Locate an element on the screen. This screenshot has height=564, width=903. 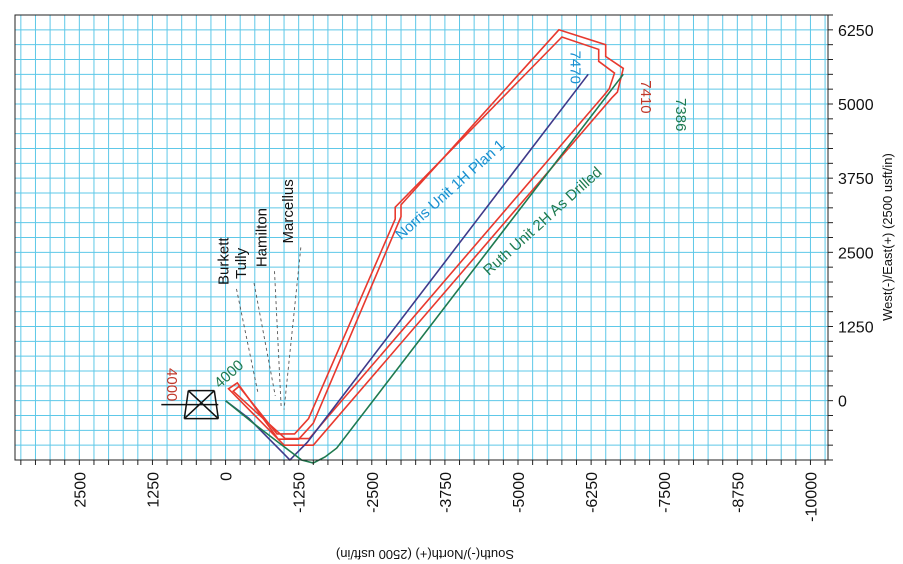
tick-label-ew: 3750 is located at coordinates (856, 179).